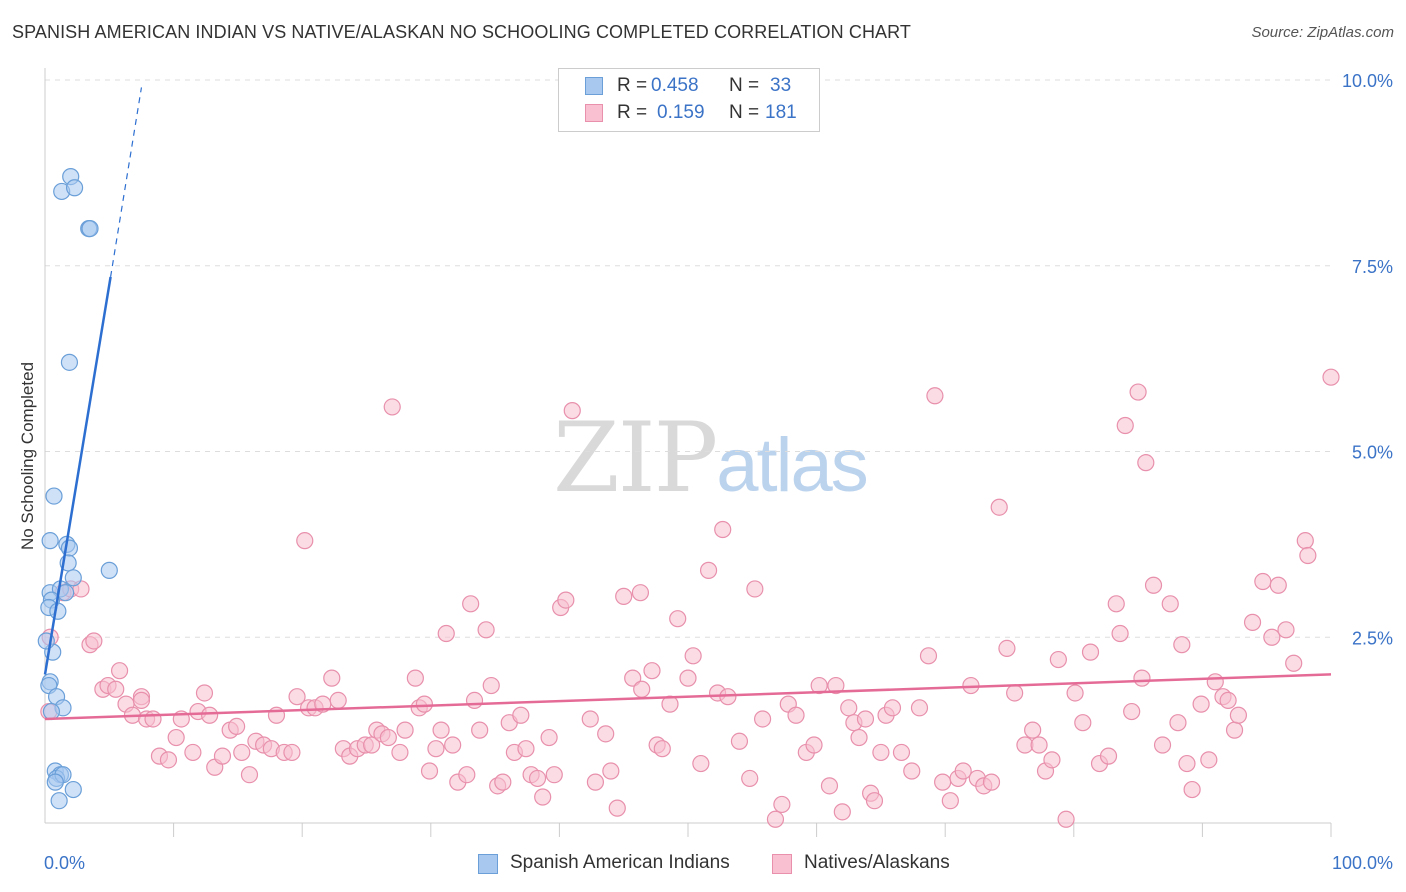 This screenshot has height=892, width=1406. I want to click on spanish-american-indians-trendline, so click(77, 475).